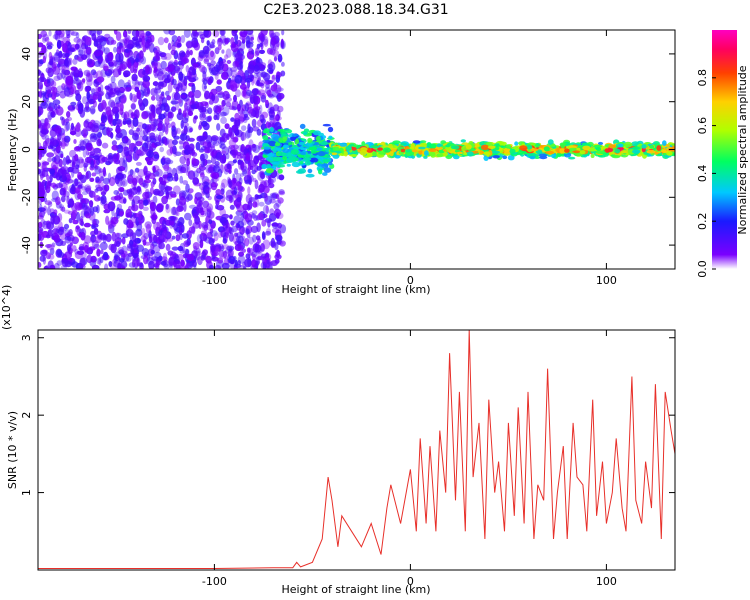  Describe the element at coordinates (355, 10) in the screenshot. I see `figure-title: C2E3.2023.088.18.34.G31` at that location.